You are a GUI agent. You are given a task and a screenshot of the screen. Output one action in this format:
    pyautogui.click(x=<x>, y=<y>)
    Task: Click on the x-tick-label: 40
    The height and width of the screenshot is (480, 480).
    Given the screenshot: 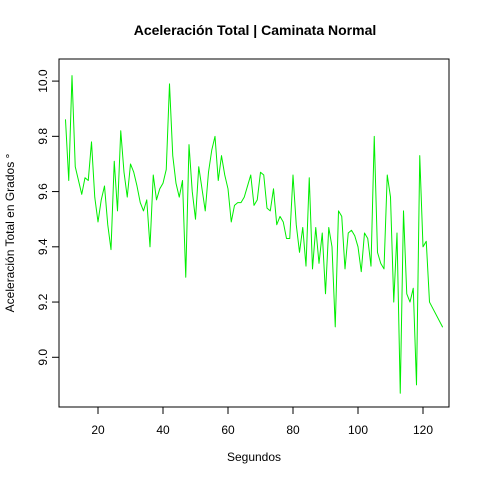 What is the action you would take?
    pyautogui.click(x=163, y=430)
    